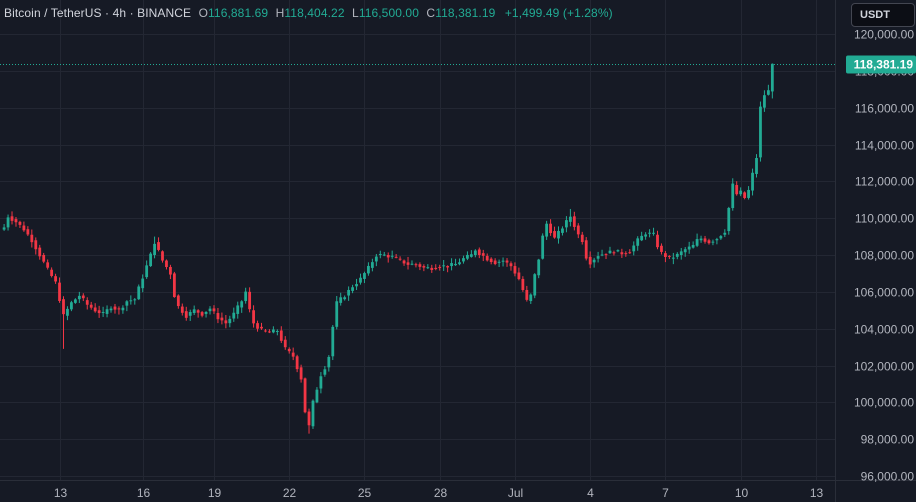  What do you see at coordinates (884, 65) in the screenshot?
I see `last-price-tag-label: 118,381.19` at bounding box center [884, 65].